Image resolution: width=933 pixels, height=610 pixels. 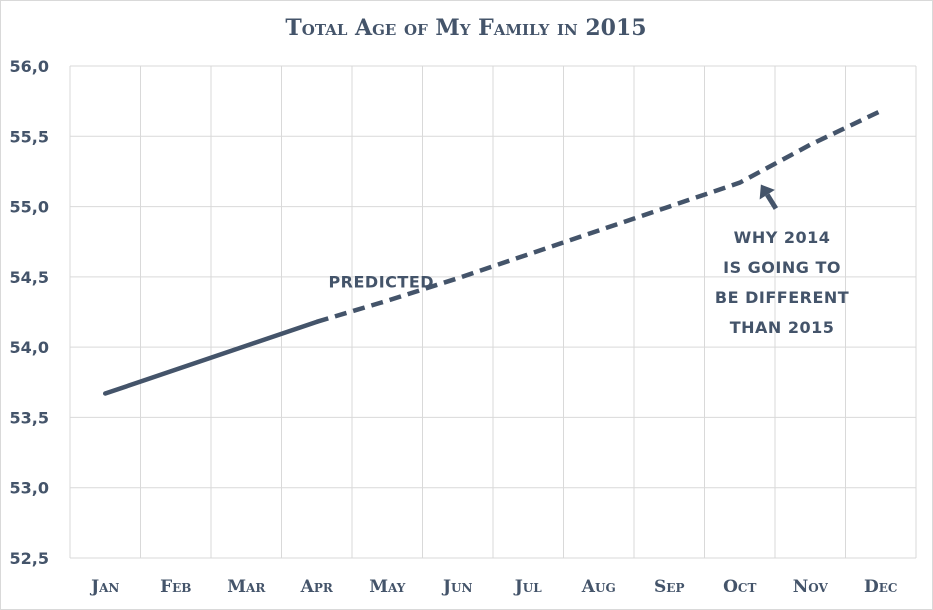 I want to click on annotation-note-line: THAN 2015, so click(x=782, y=327).